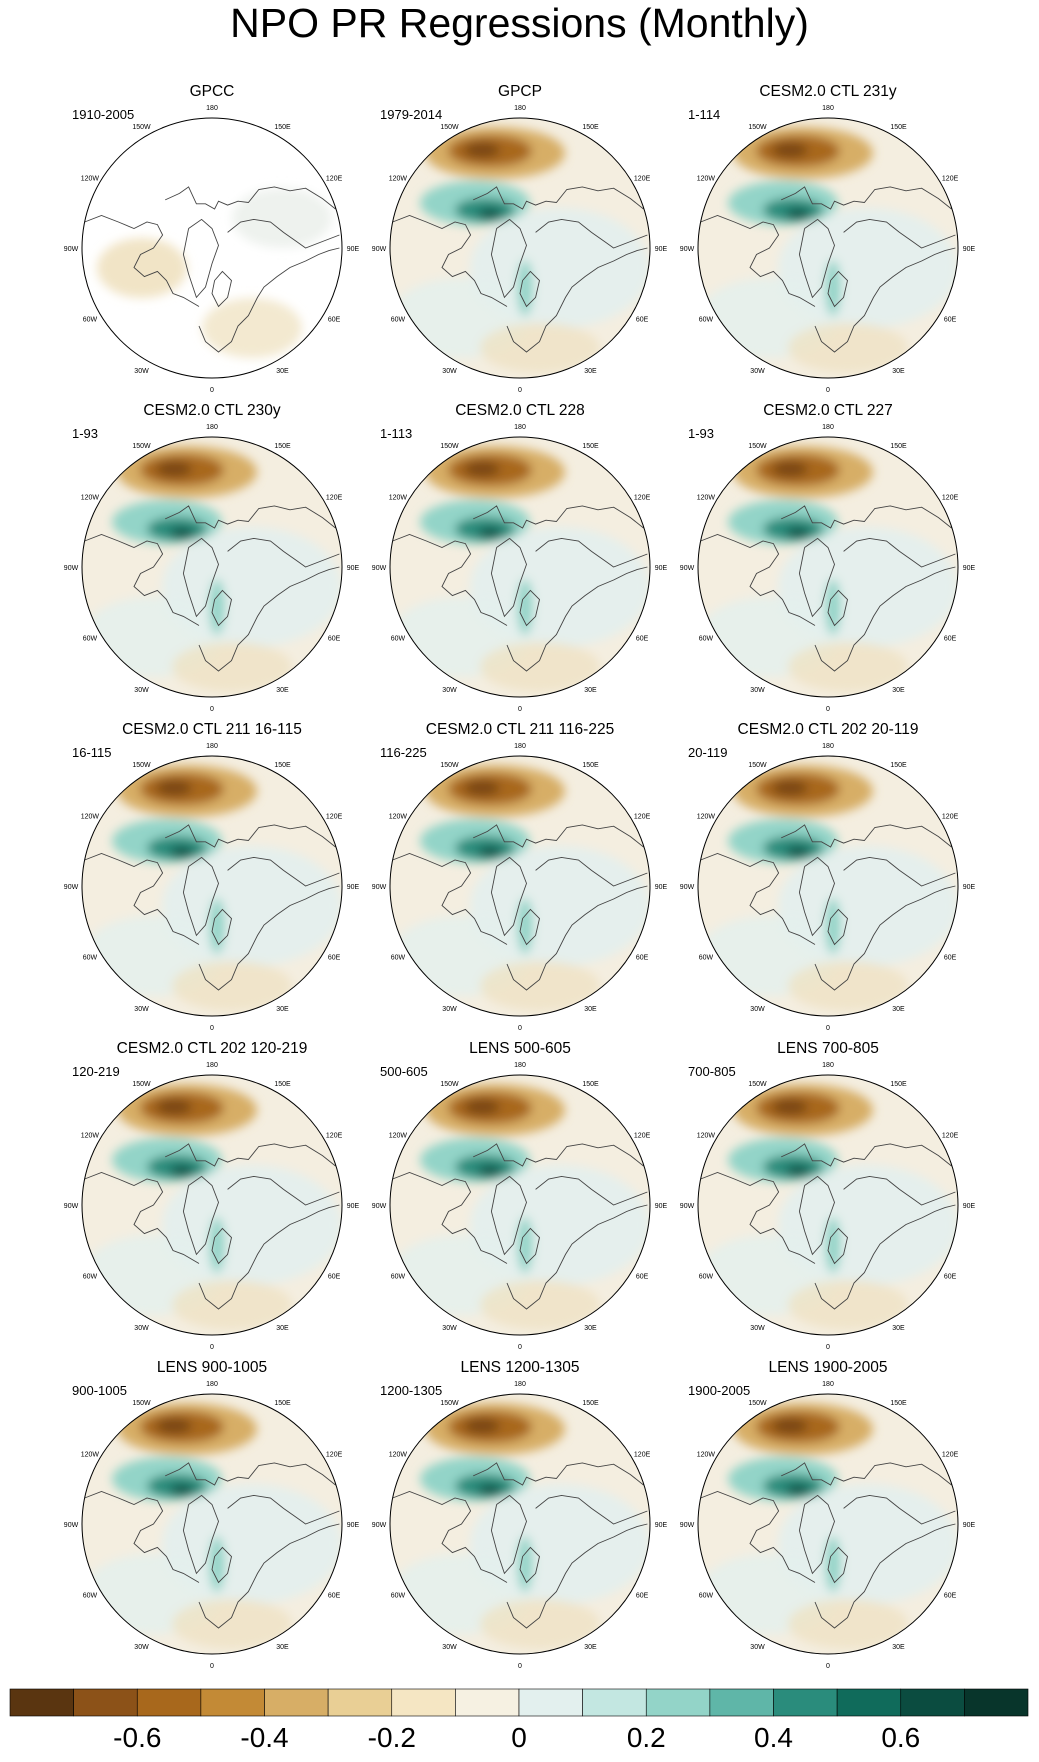 This screenshot has width=1039, height=1762. What do you see at coordinates (396, 433) in the screenshot?
I see `panel-period: 1-113` at bounding box center [396, 433].